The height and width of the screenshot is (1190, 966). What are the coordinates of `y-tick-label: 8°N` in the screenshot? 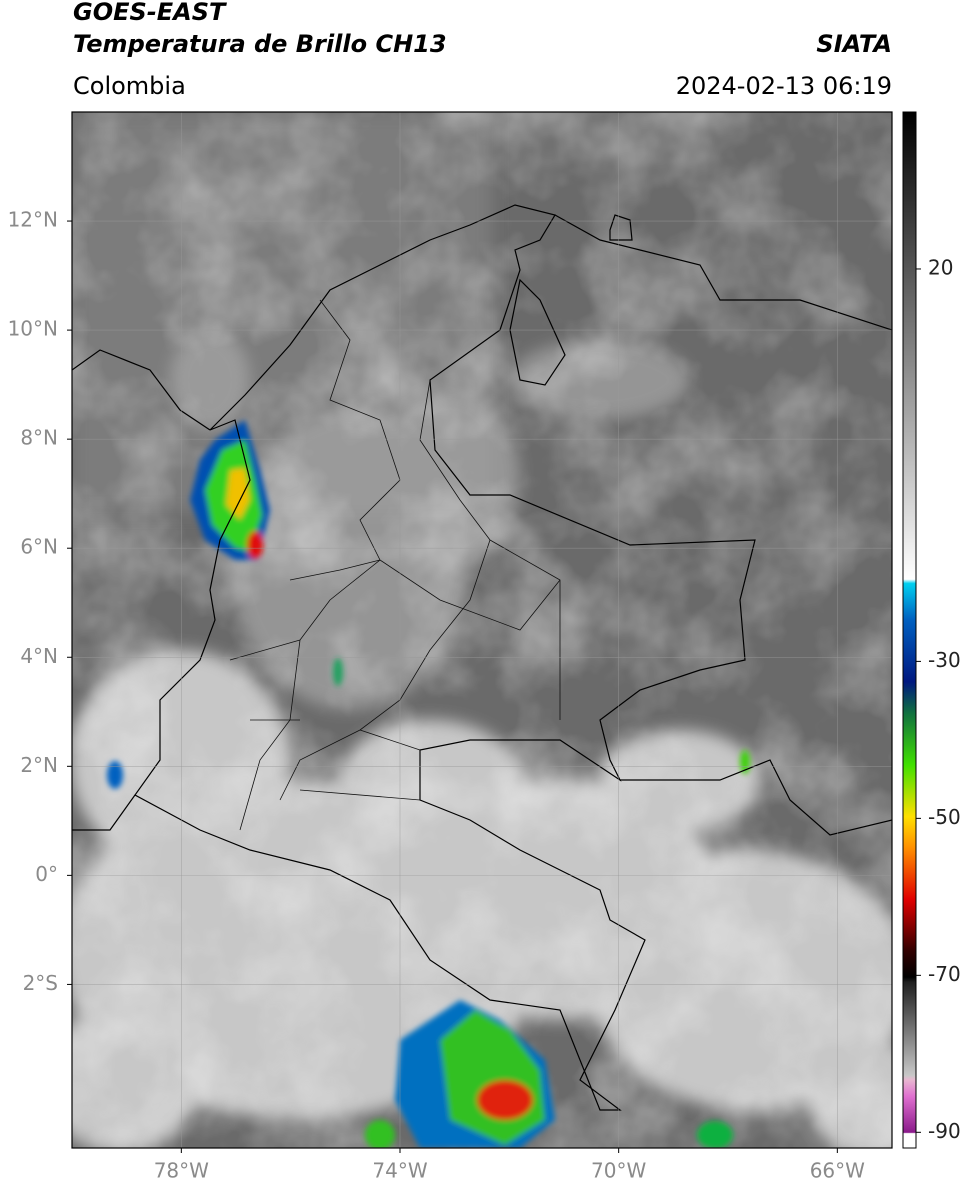 It's located at (39, 438).